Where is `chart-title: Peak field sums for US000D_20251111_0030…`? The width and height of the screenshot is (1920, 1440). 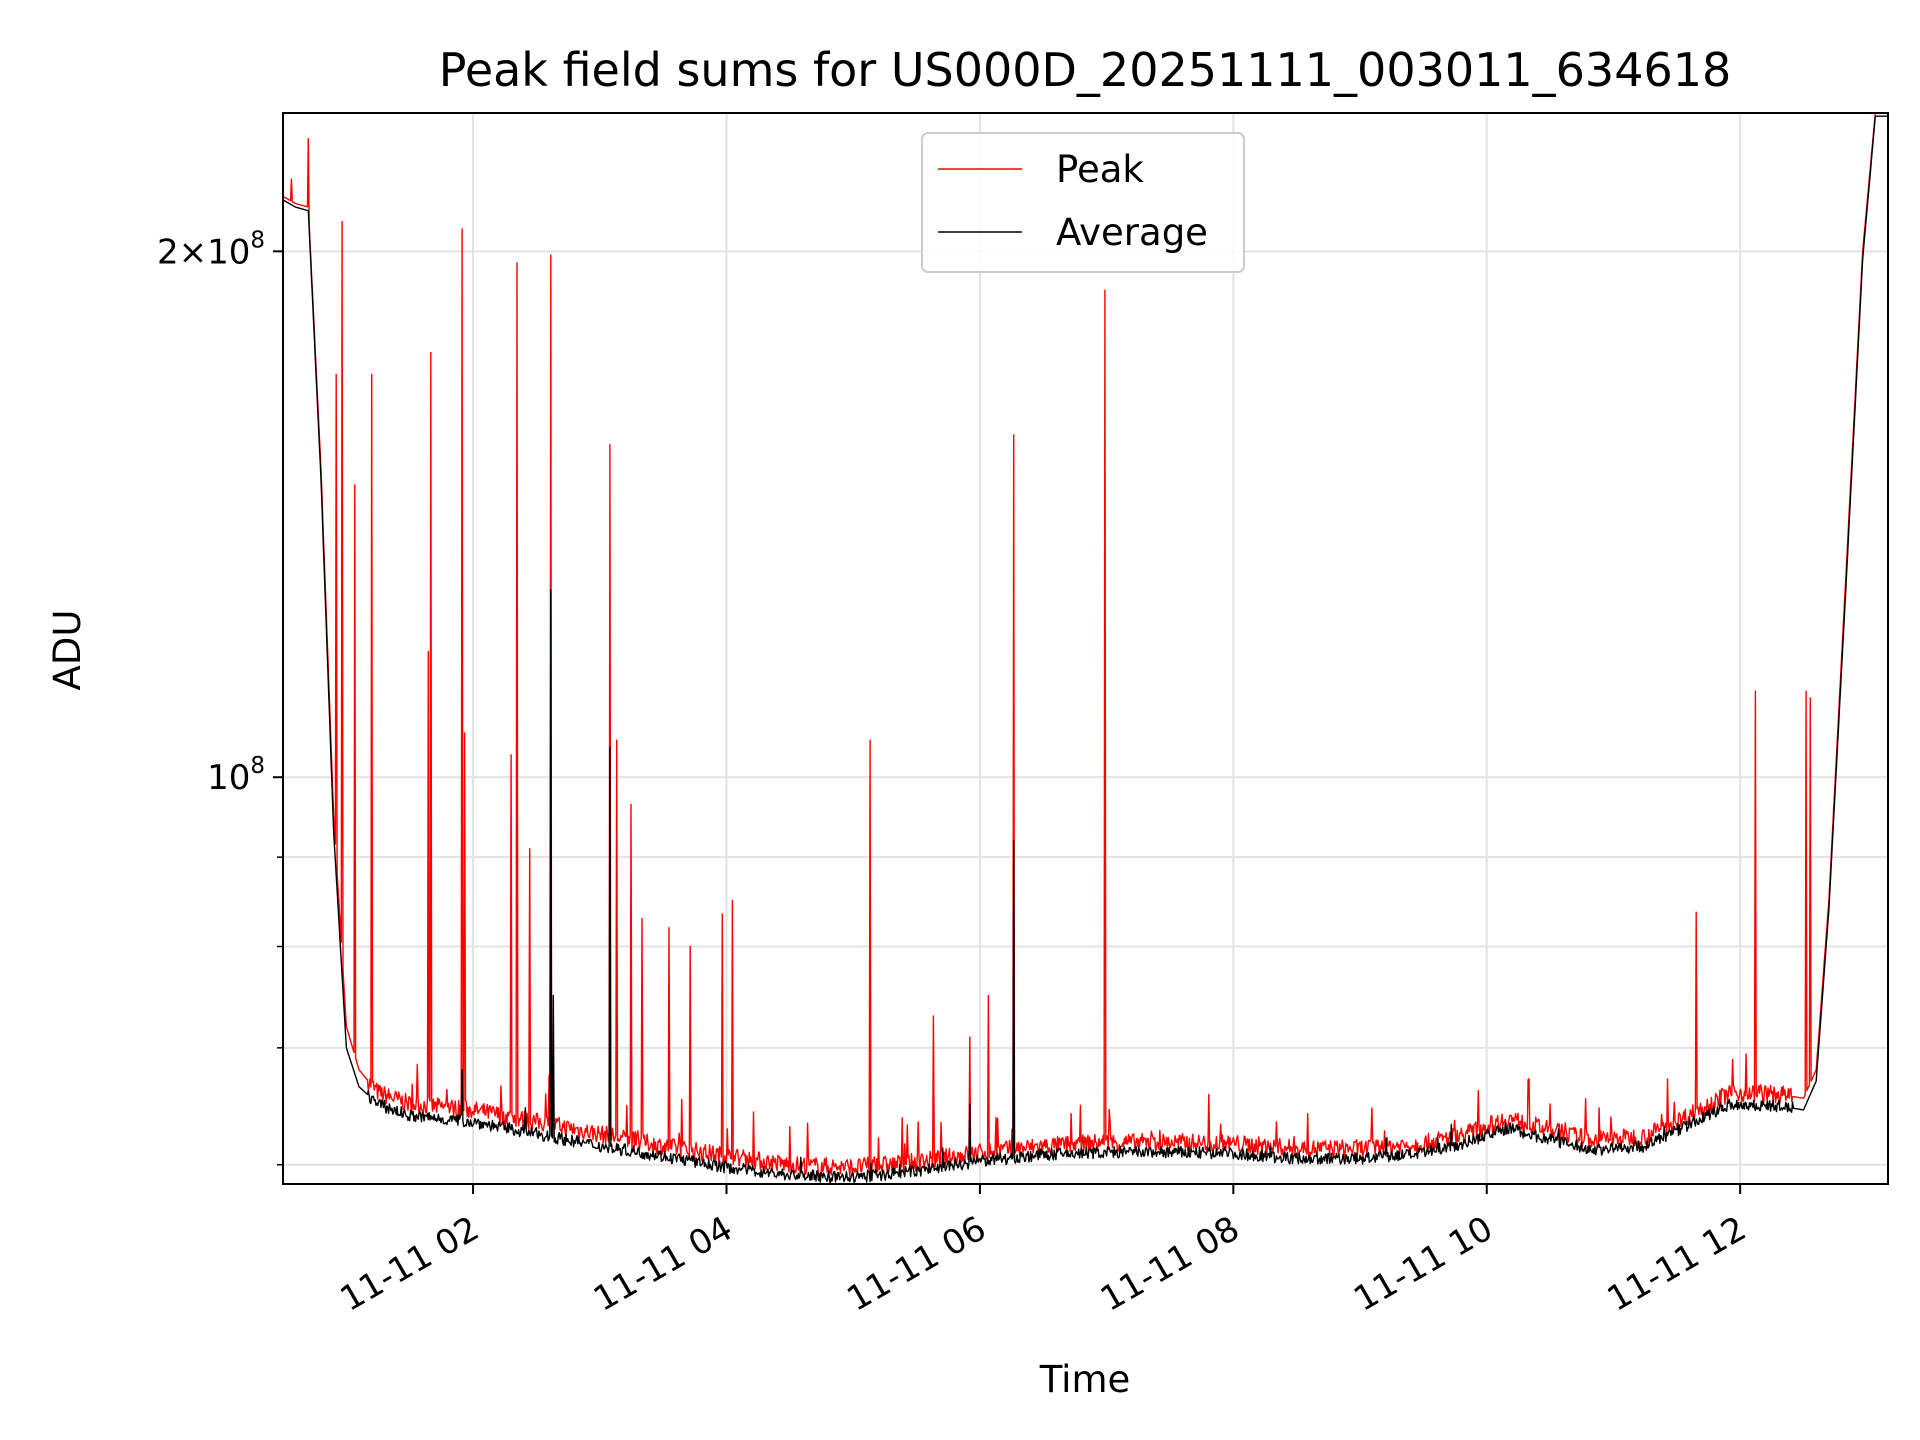
chart-title: Peak field sums for US000D_20251111_0030… is located at coordinates (1085, 70).